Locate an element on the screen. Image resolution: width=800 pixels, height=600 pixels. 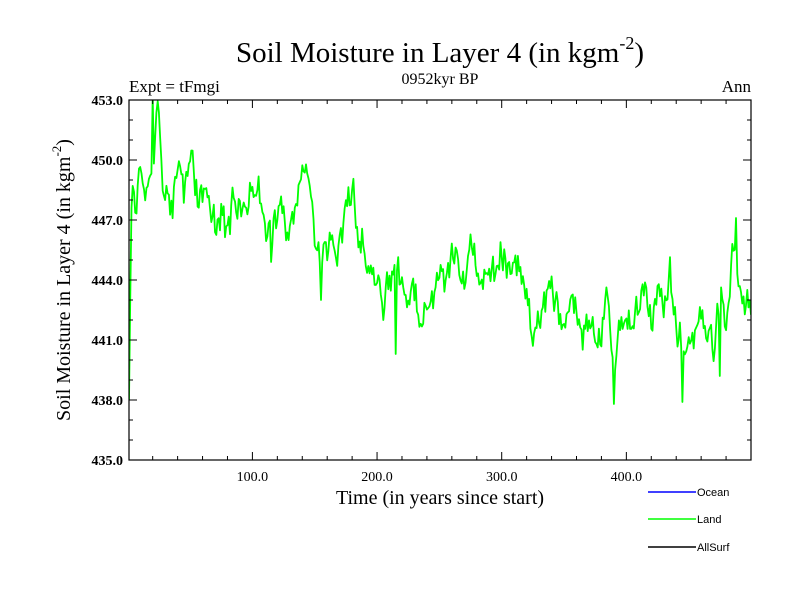
legend-land-label: Land is located at coordinates (709, 520).